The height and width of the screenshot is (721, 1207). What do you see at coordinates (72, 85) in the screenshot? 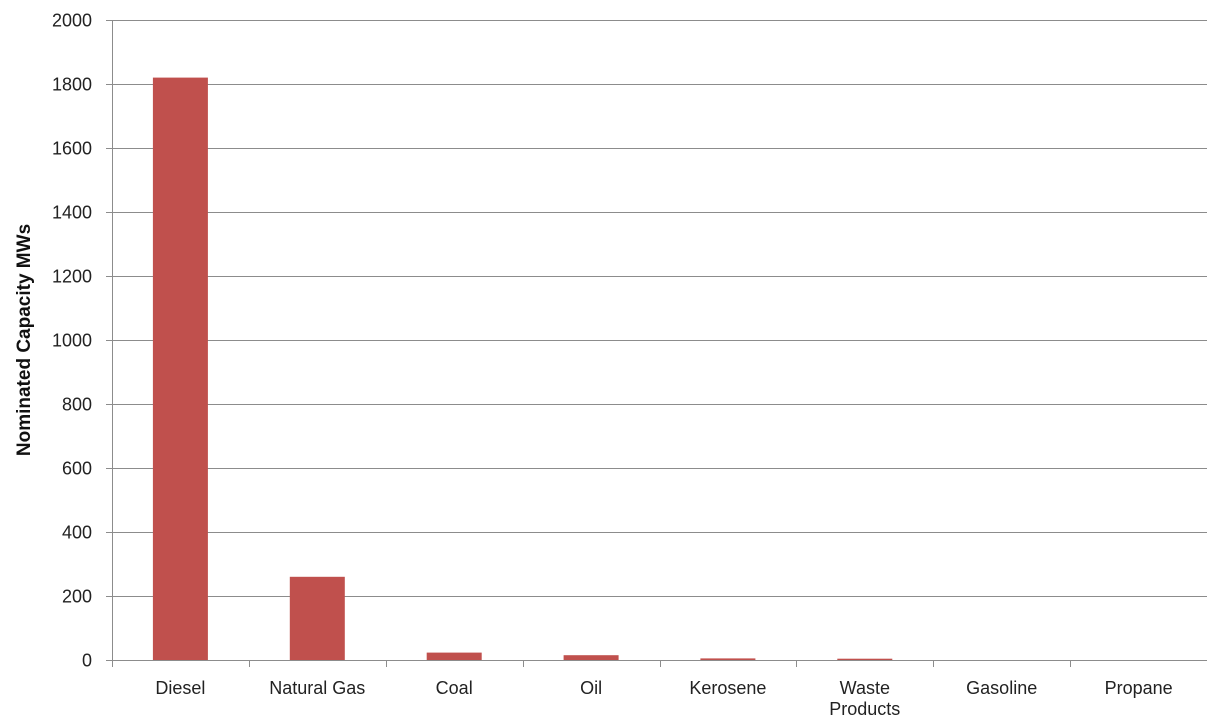
I see `y-tick-label: 1800` at bounding box center [72, 85].